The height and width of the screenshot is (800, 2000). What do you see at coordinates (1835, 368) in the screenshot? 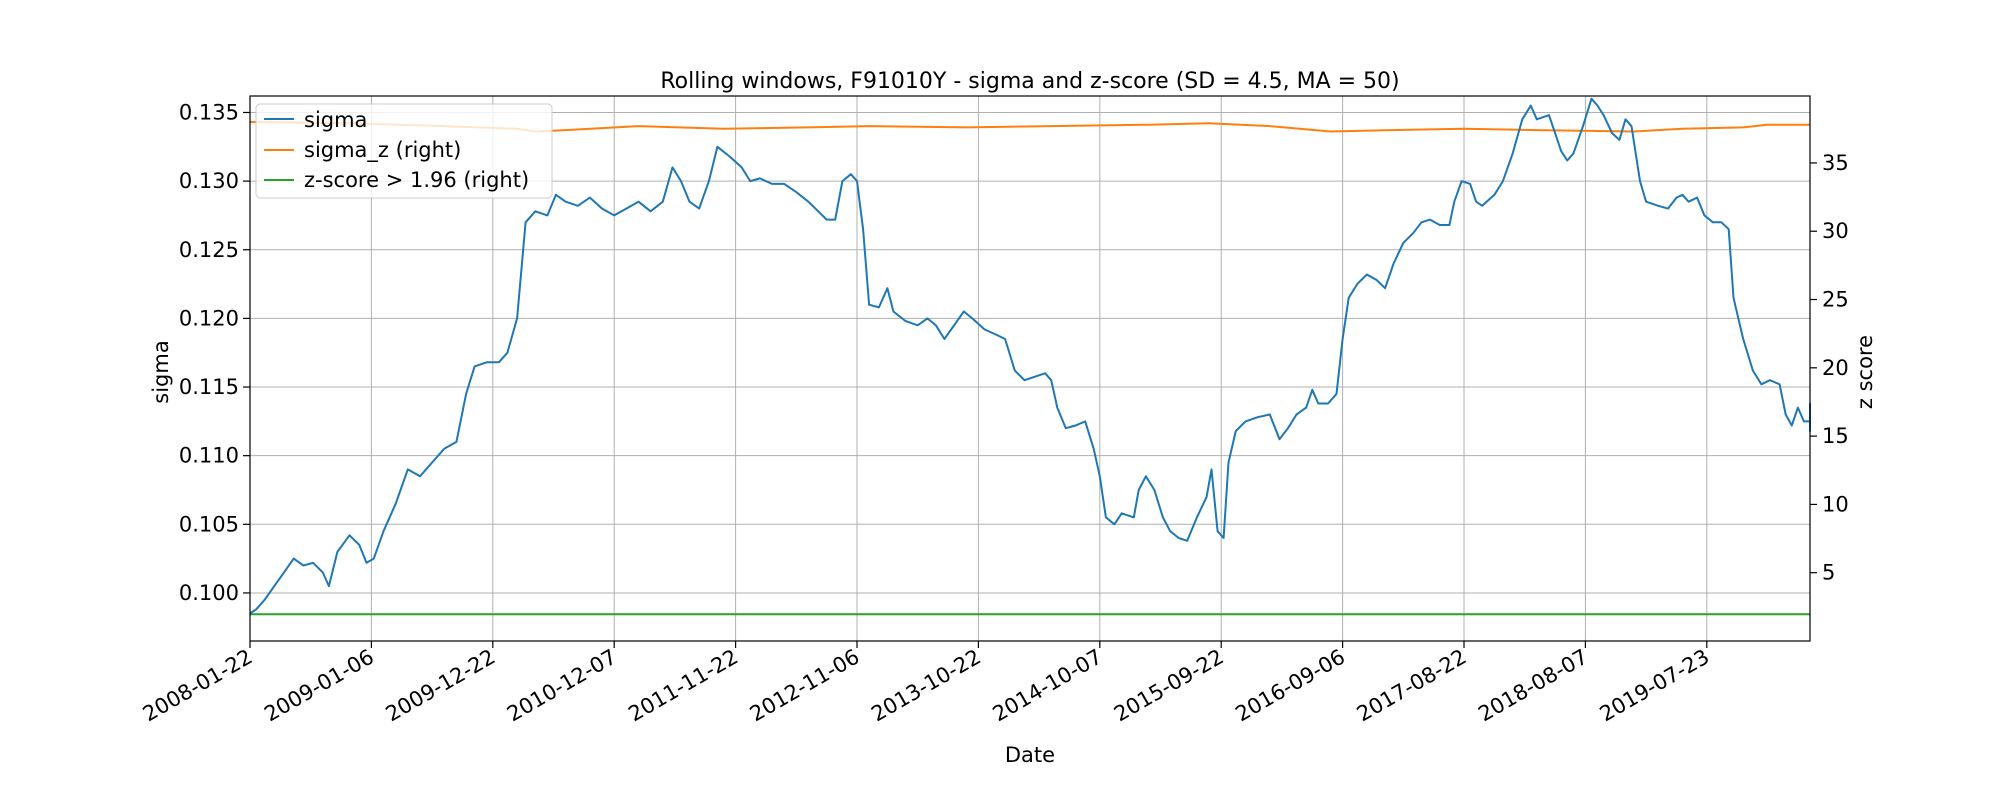
I see `y-right-tick-label: 20` at bounding box center [1835, 368].